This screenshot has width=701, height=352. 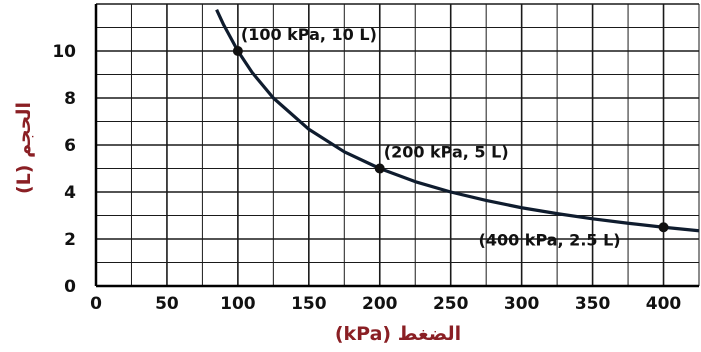 I want to click on x-axis-title: الضغط (kPa), so click(x=398, y=334).